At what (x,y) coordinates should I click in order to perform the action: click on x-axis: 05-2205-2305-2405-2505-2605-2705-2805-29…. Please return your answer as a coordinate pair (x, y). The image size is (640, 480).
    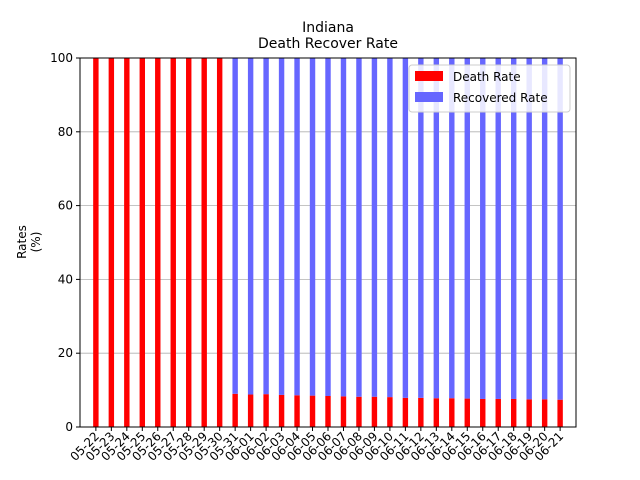
    Looking at the image, I should click on (316, 445).